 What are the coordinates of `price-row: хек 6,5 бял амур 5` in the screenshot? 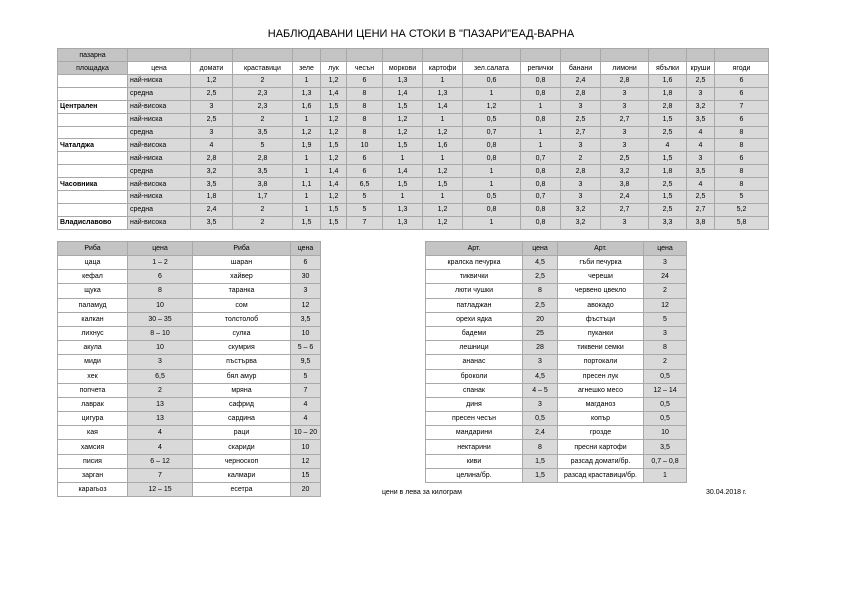 It's located at (189, 376).